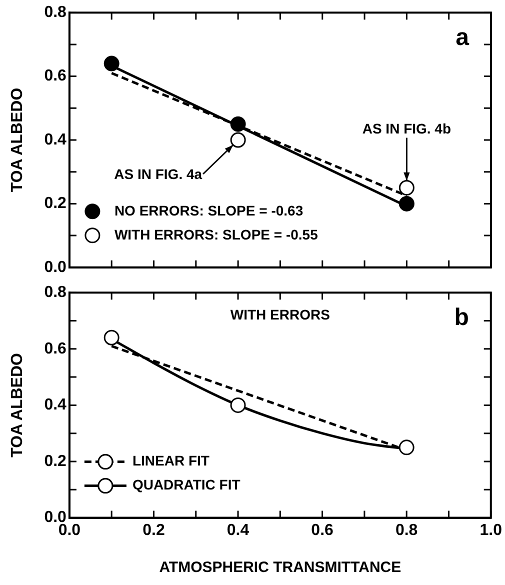 This screenshot has width=505, height=585. Describe the element at coordinates (280, 314) in the screenshot. I see `text: WITH ERRORS` at that location.